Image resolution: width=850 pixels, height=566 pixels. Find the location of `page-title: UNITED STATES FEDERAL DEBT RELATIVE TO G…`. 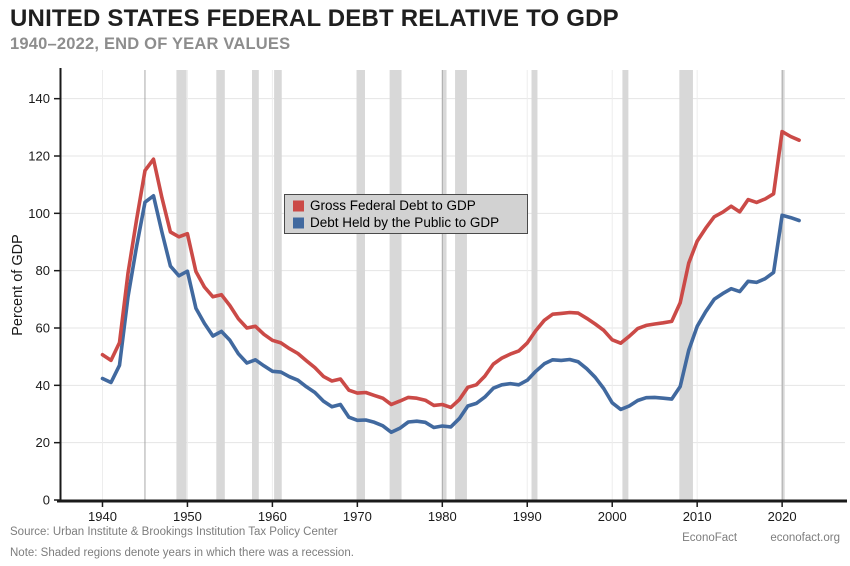

page-title: UNITED STATES FEDERAL DEBT RELATIVE TO G… is located at coordinates (314, 18).